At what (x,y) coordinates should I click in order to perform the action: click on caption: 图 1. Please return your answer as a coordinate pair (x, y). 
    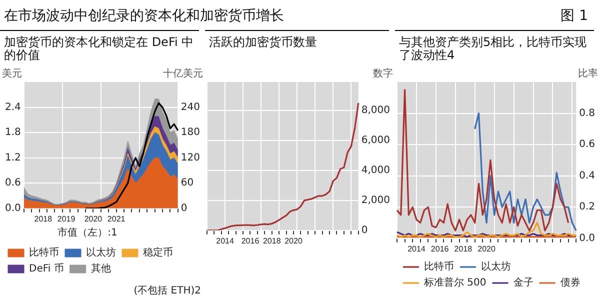
    Looking at the image, I should click on (574, 16).